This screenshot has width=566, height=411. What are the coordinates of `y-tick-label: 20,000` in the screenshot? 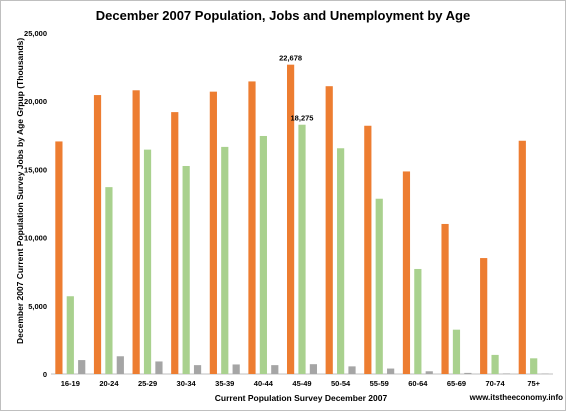 It's located at (35, 101).